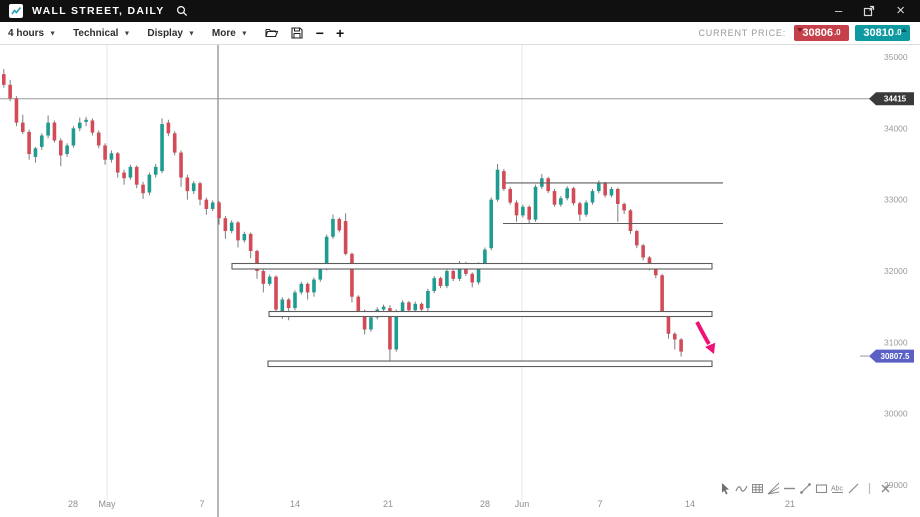 The image size is (920, 517). I want to click on price-level-badge, so click(891, 99).